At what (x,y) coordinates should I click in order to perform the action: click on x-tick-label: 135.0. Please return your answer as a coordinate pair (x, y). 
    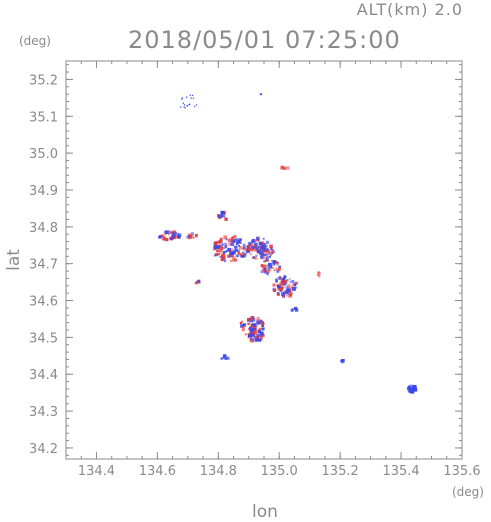
    Looking at the image, I should click on (279, 471).